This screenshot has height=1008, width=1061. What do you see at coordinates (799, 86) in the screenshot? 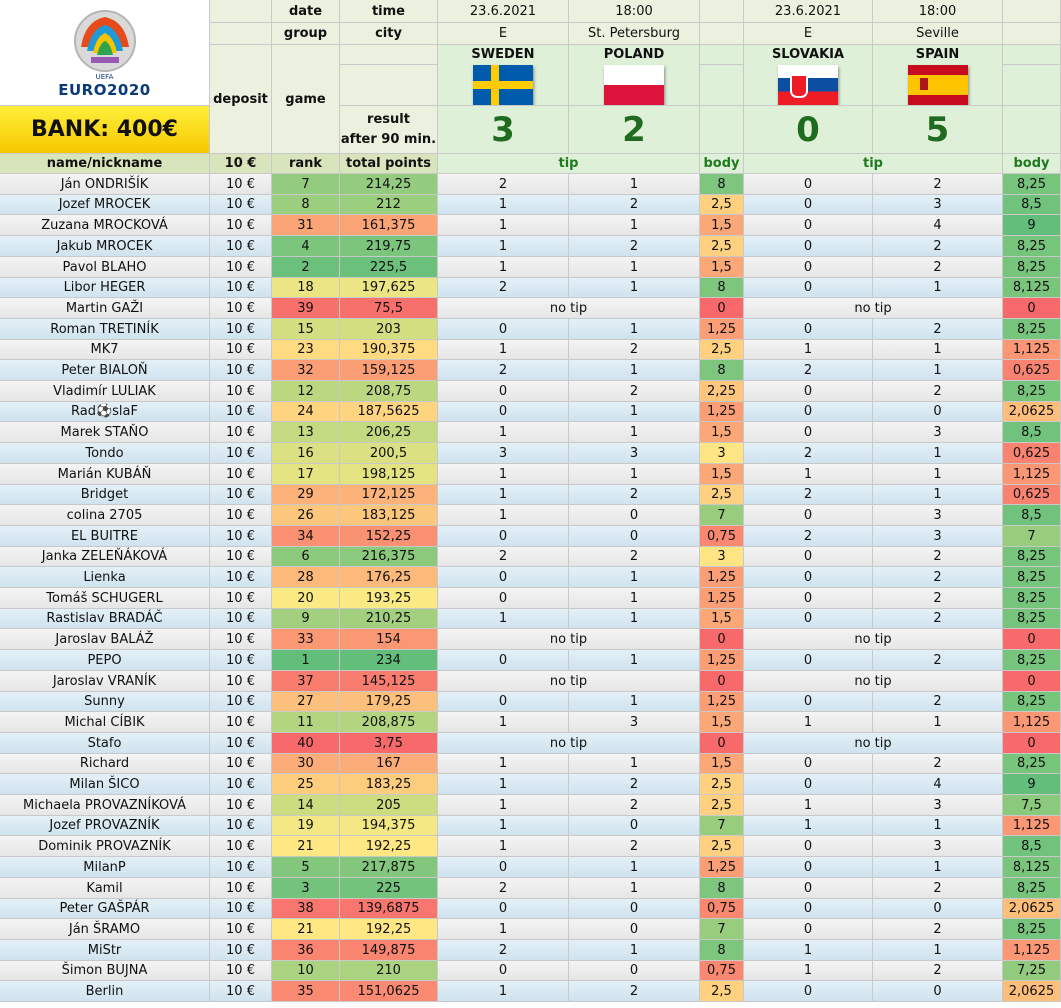
I see `flag-shield` at bounding box center [799, 86].